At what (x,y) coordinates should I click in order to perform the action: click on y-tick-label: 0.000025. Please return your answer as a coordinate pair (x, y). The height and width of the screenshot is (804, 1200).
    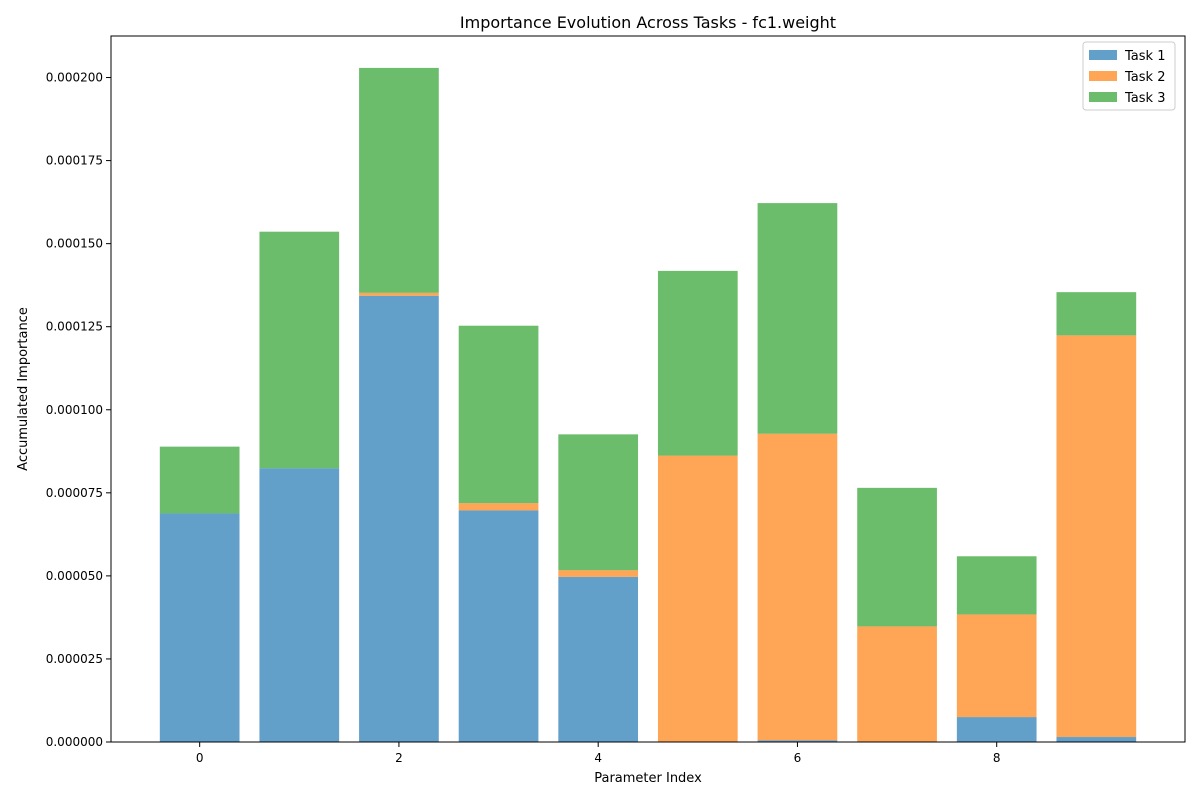
    Looking at the image, I should click on (74, 659).